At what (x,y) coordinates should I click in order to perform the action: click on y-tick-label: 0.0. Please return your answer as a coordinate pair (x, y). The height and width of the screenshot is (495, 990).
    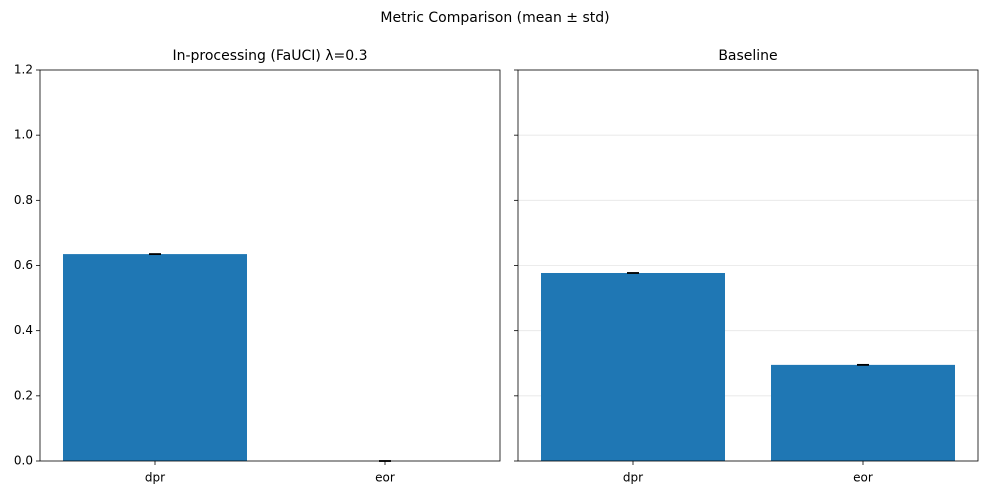
    Looking at the image, I should click on (23, 461).